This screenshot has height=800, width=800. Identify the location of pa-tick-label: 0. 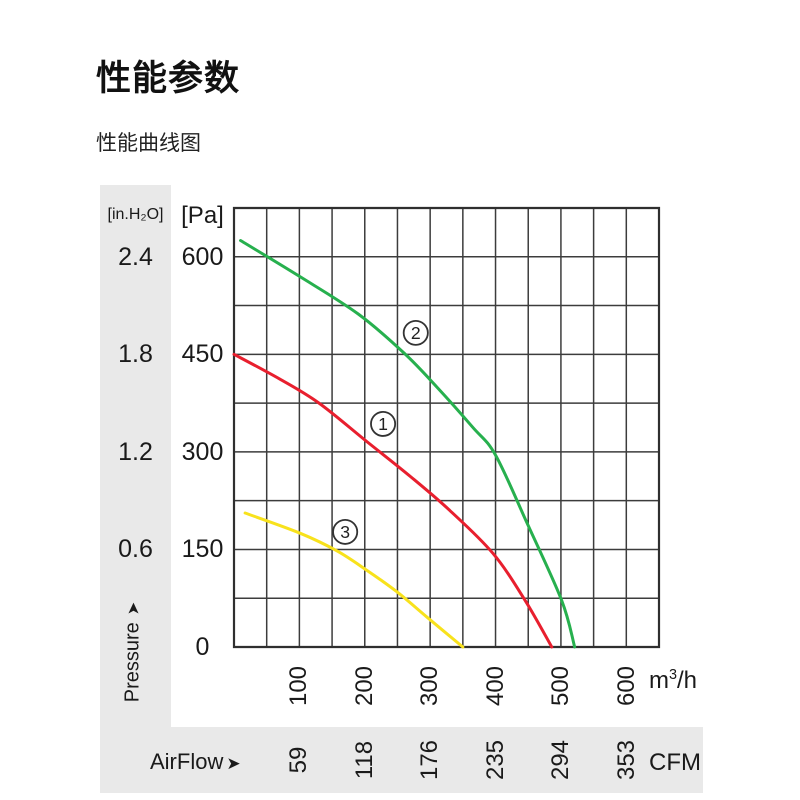
(202, 647).